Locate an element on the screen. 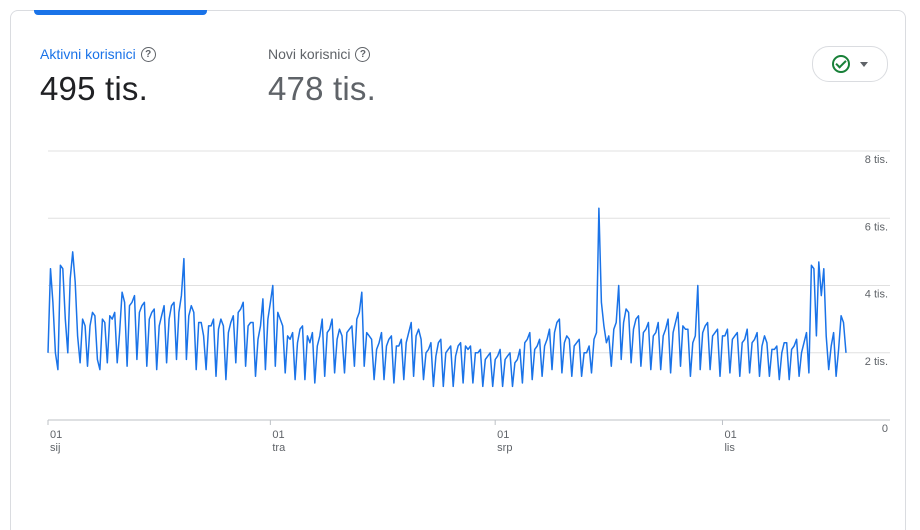  status-dropdown-button is located at coordinates (850, 64).